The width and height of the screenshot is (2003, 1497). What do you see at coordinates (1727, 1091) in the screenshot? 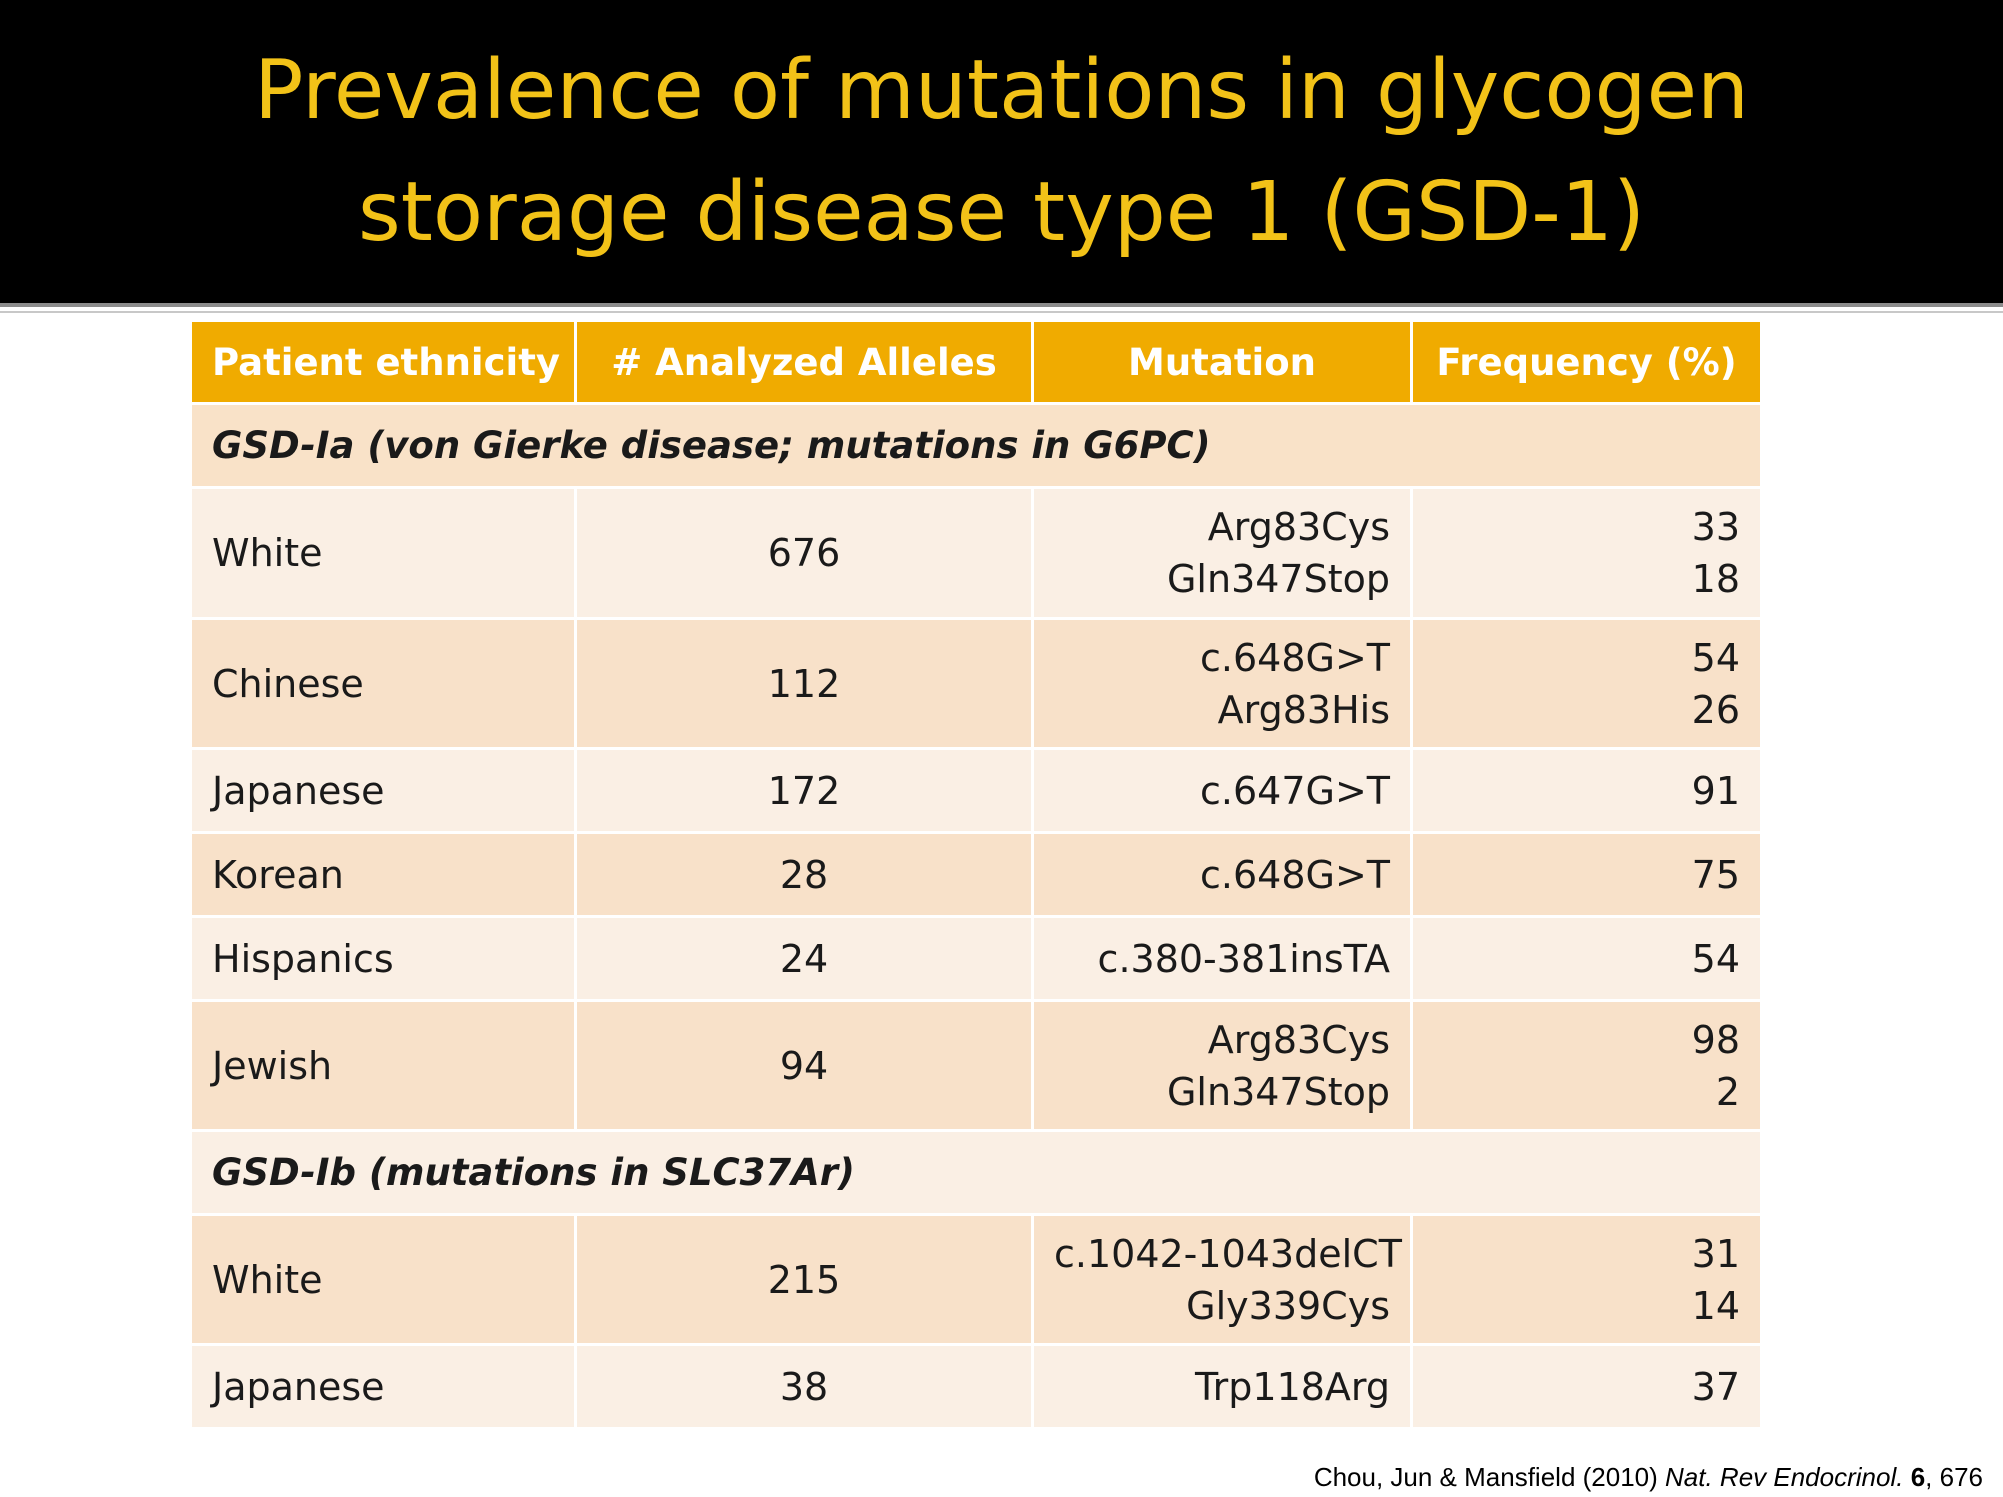
I see `frequency-value: 2` at bounding box center [1727, 1091].